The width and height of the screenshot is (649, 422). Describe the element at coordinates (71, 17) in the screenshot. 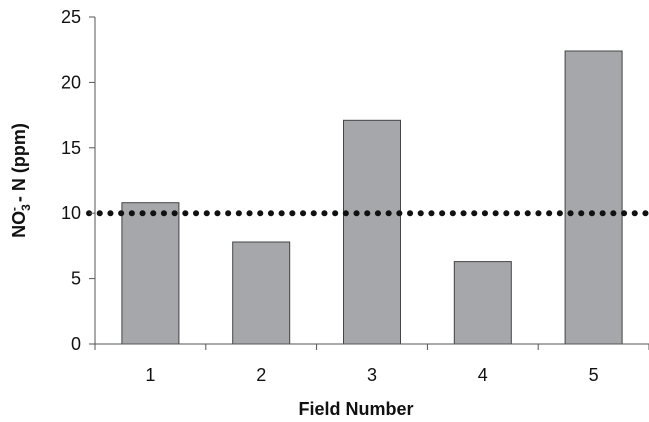

I see `y-tick-label: 25` at that location.